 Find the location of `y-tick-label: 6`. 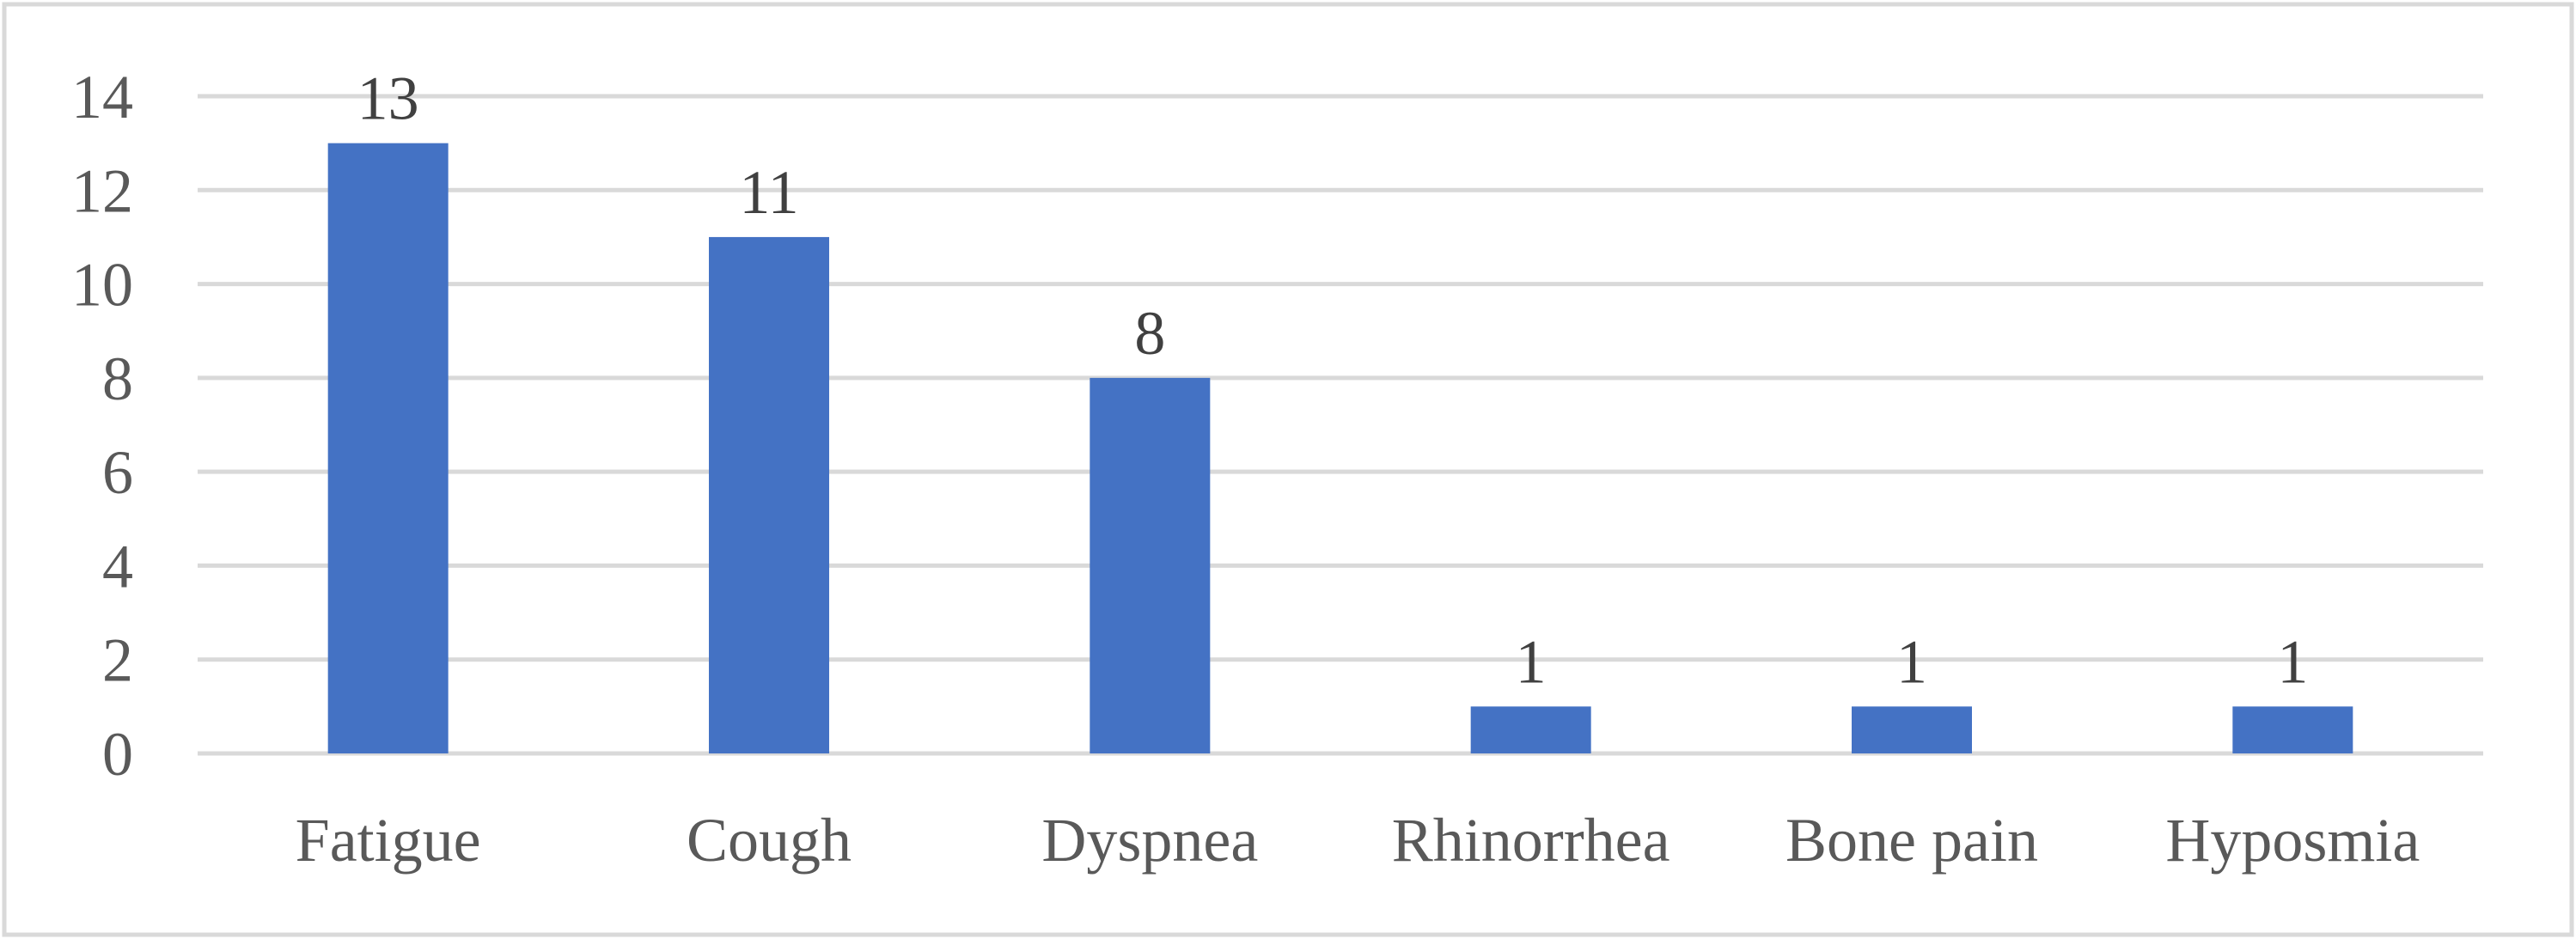

y-tick-label: 6 is located at coordinates (117, 472).